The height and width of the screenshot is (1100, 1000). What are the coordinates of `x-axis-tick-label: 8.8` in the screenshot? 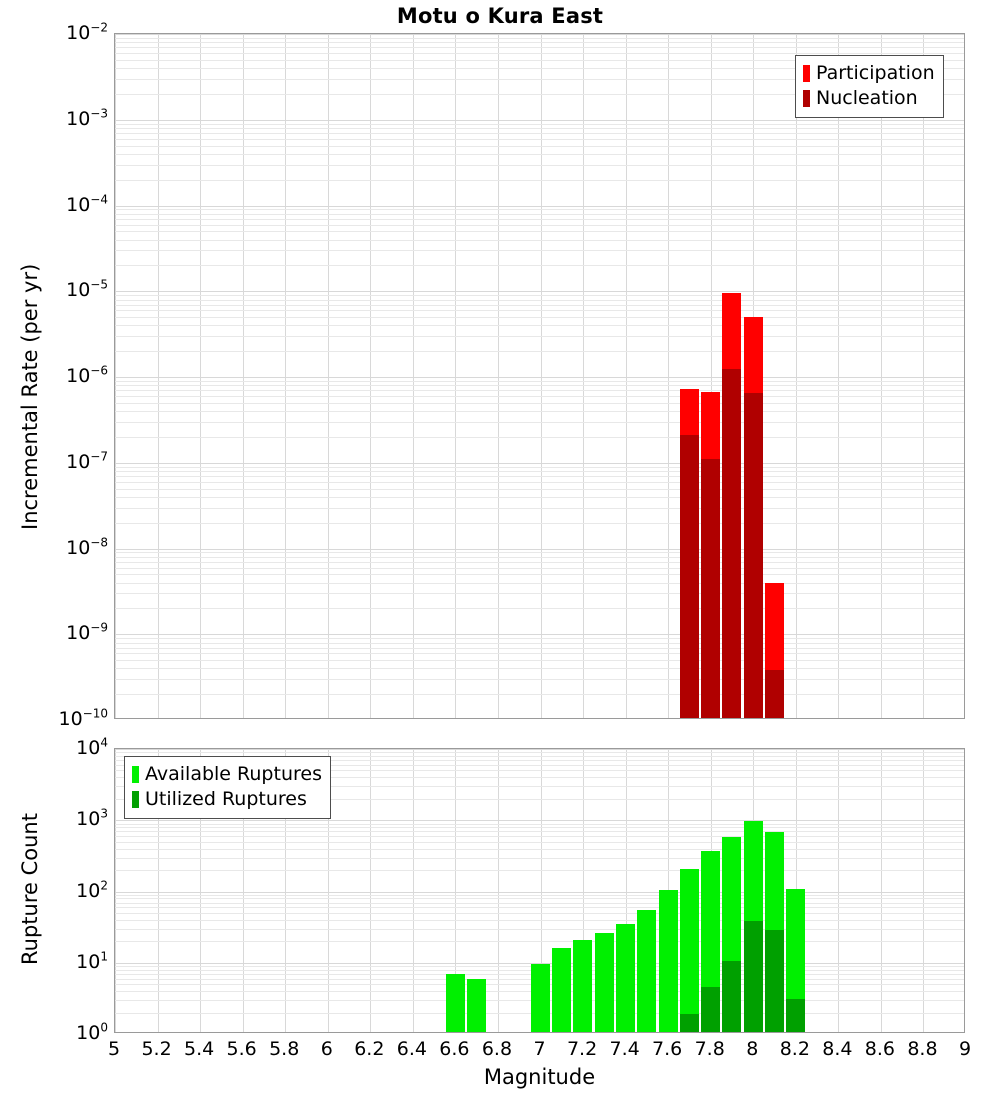 It's located at (922, 1049).